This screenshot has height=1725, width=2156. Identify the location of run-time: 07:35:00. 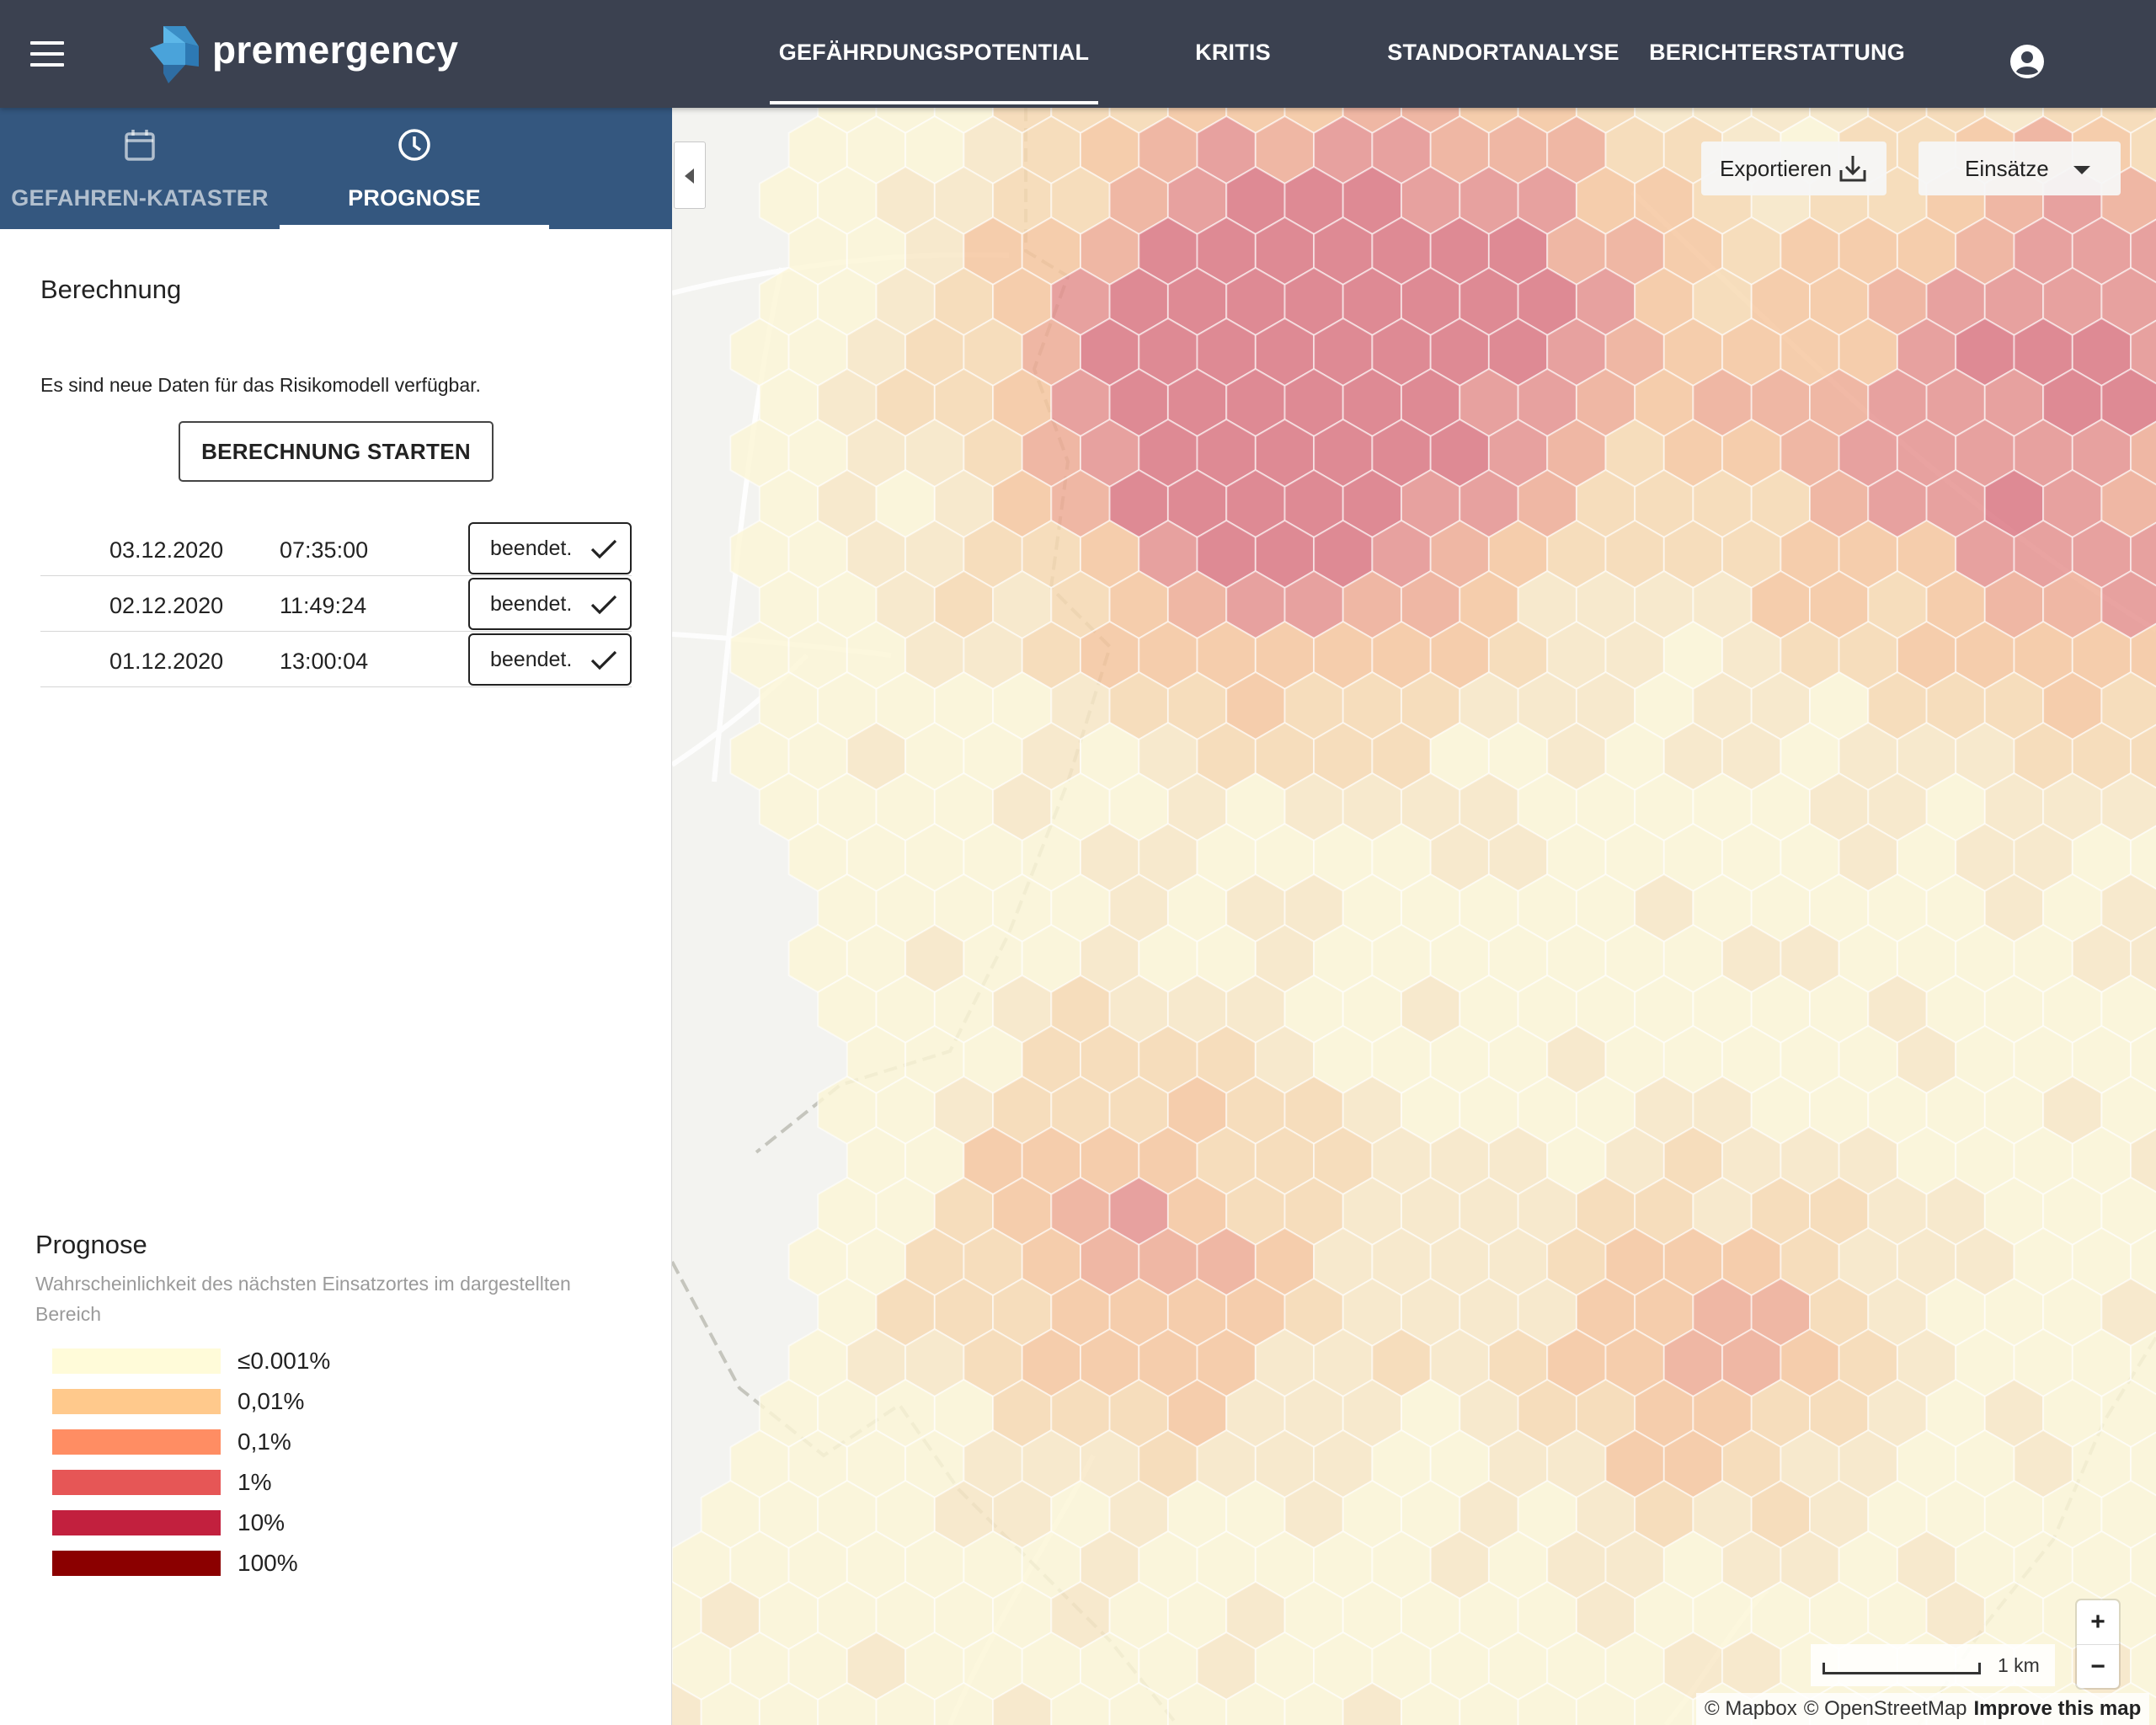
(324, 550).